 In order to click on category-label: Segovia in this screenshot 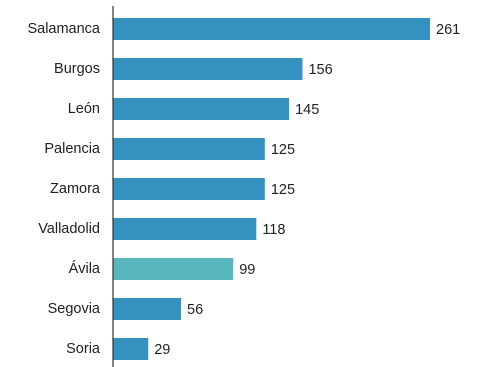, I will do `click(74, 309)`.